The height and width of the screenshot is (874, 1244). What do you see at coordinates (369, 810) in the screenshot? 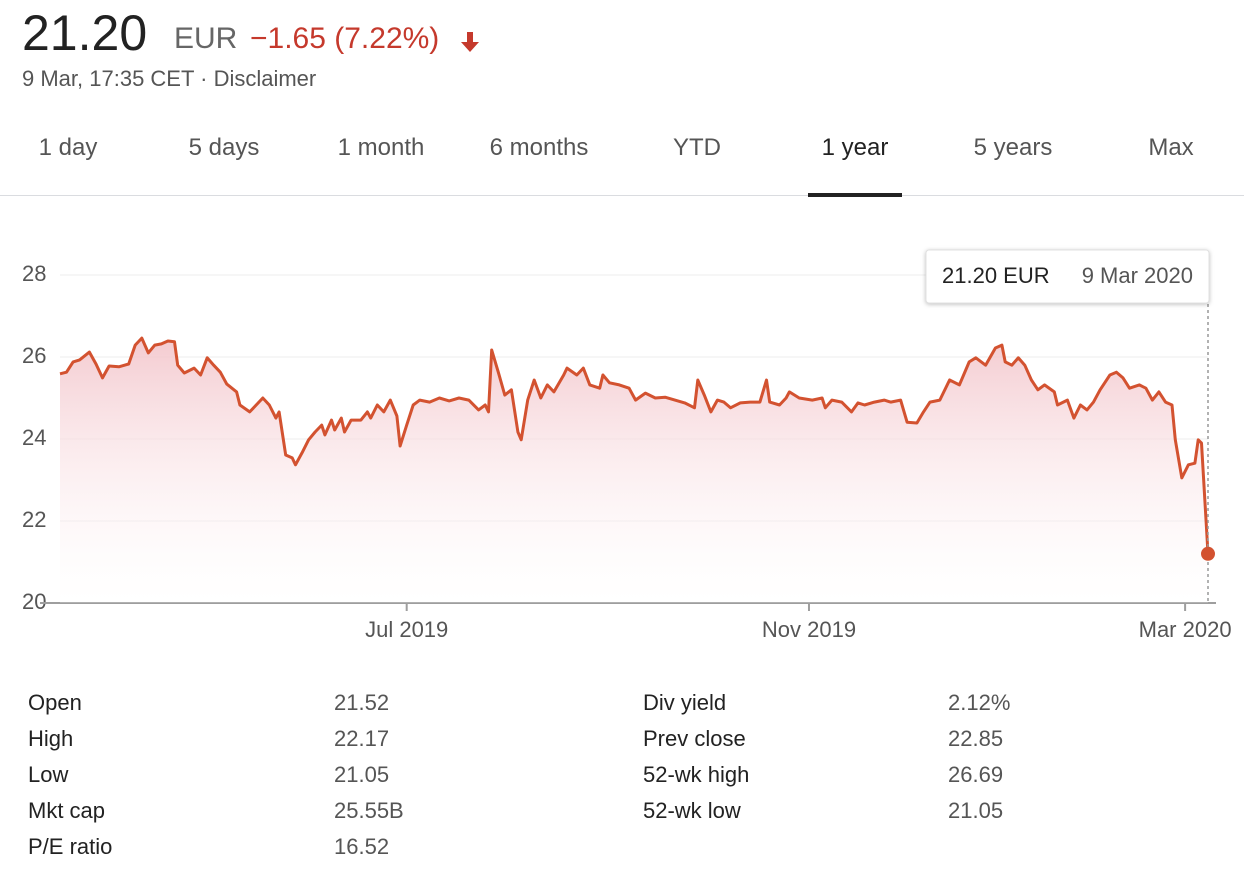
I see `stat-value: 25.55B` at bounding box center [369, 810].